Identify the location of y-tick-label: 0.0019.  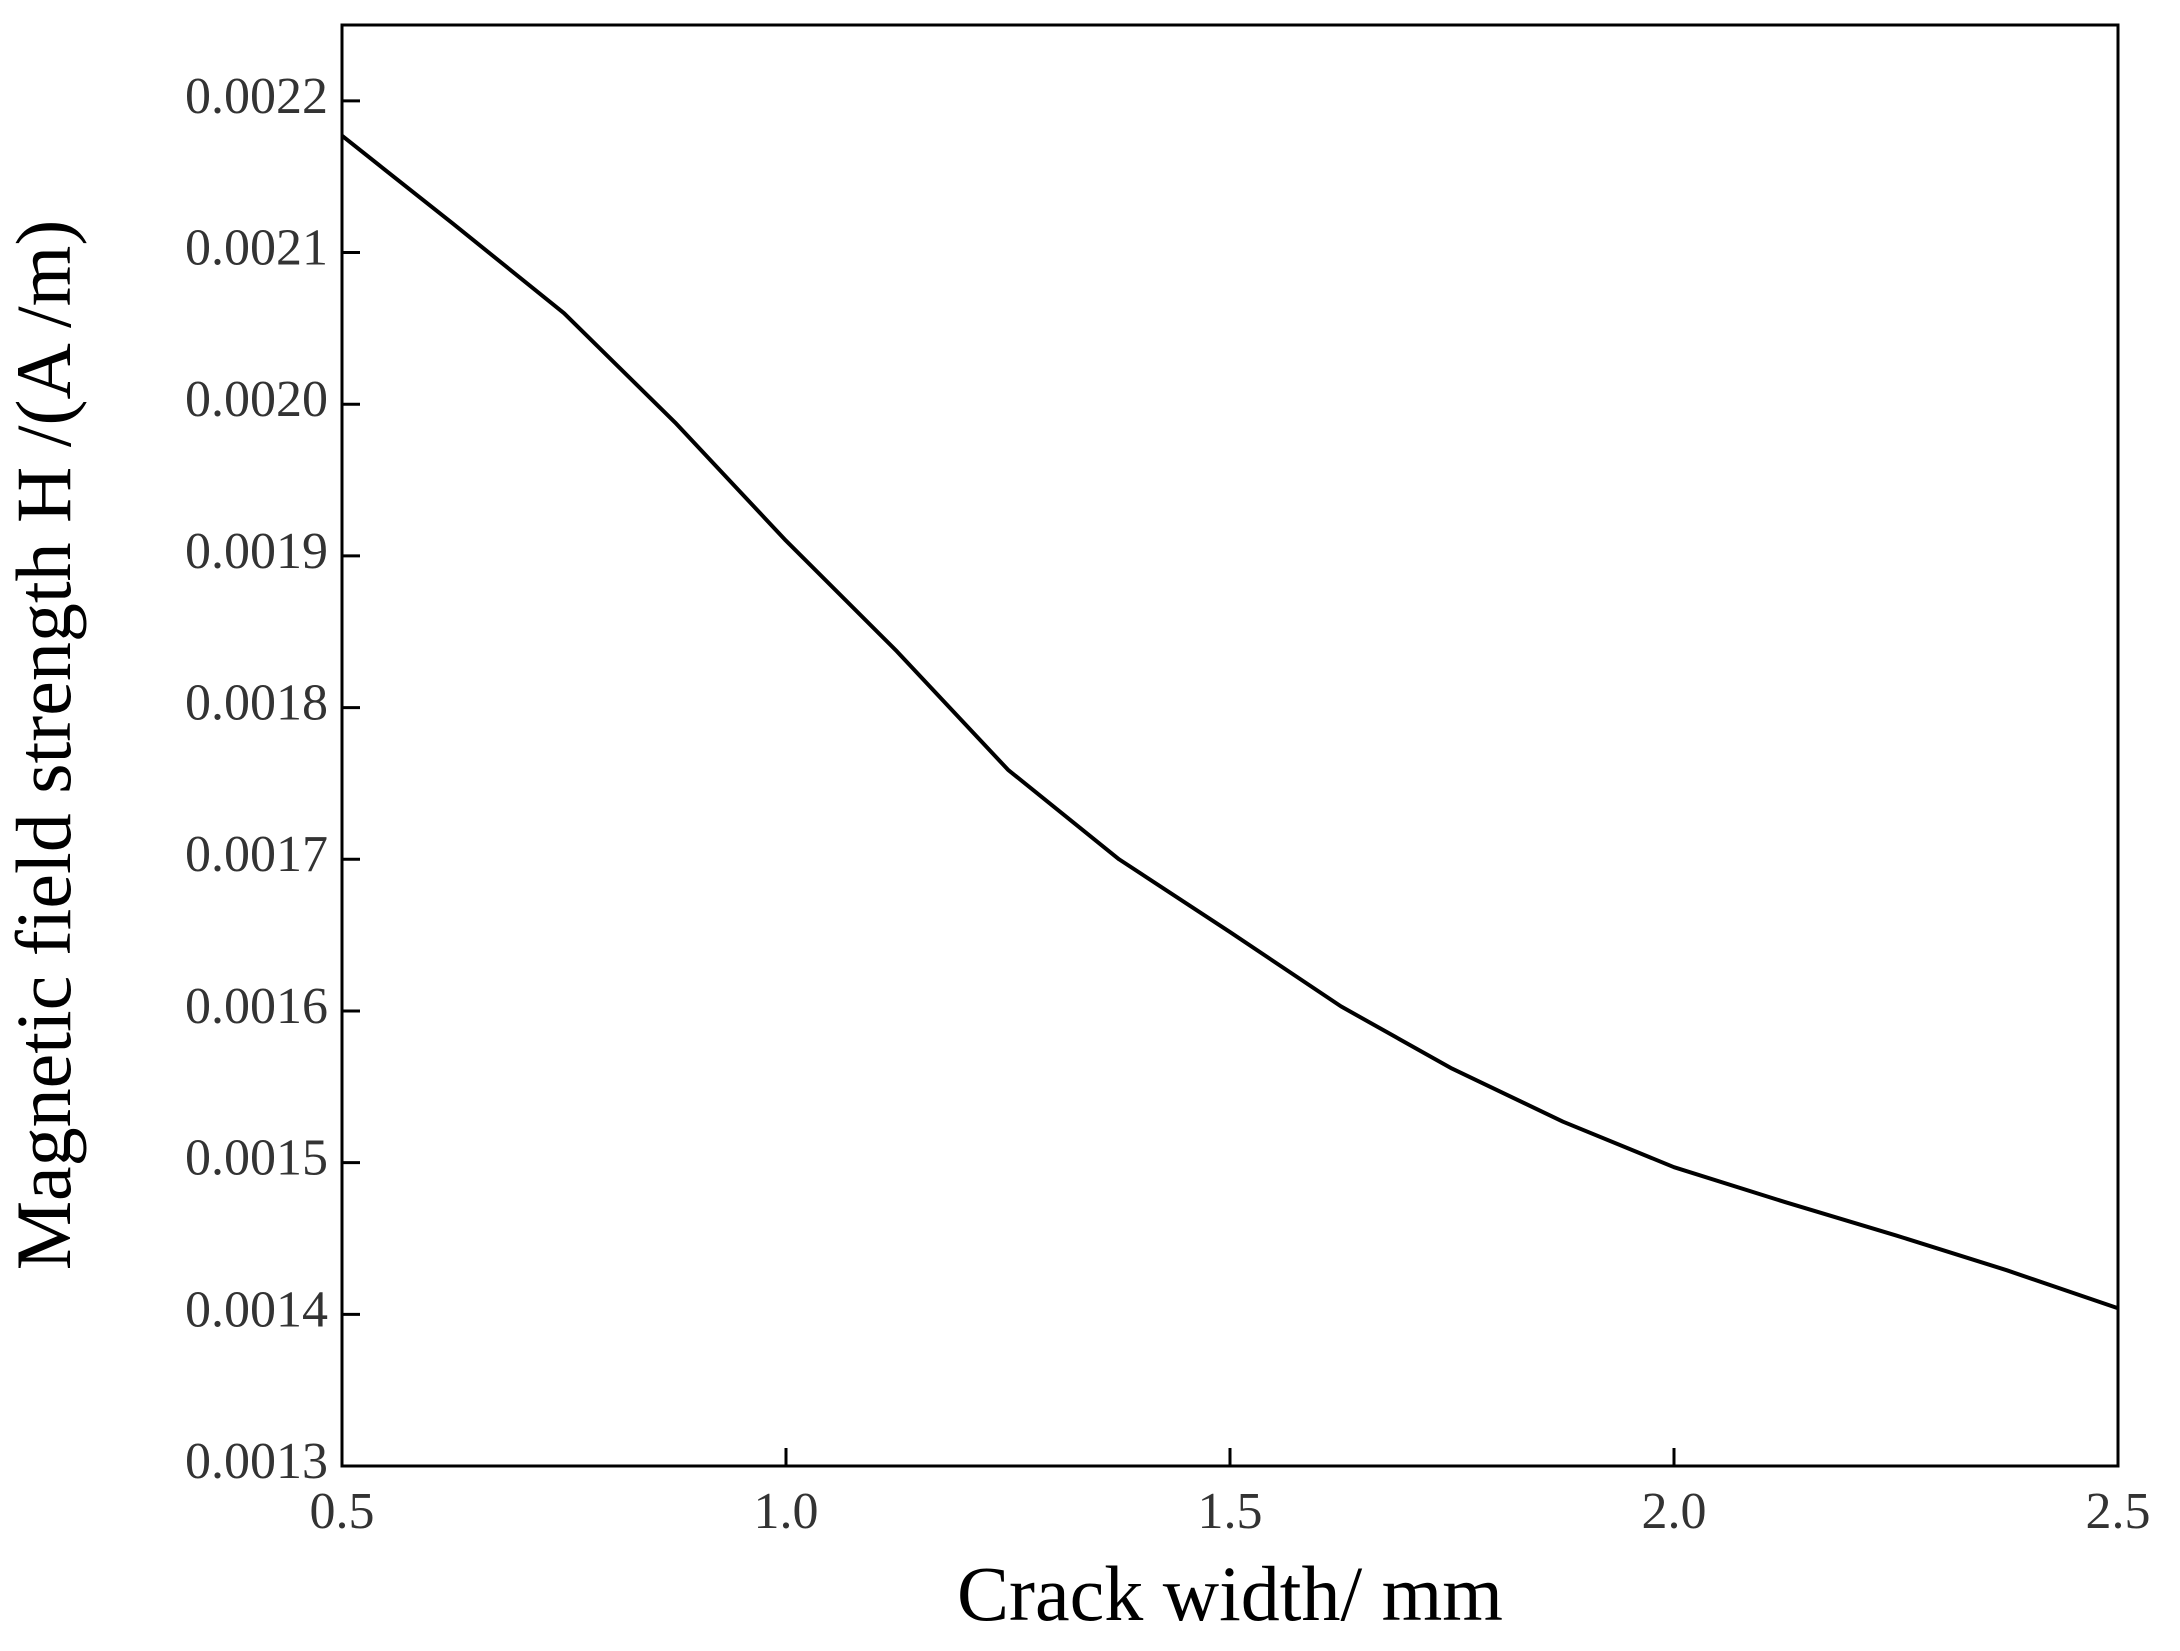
(256, 551).